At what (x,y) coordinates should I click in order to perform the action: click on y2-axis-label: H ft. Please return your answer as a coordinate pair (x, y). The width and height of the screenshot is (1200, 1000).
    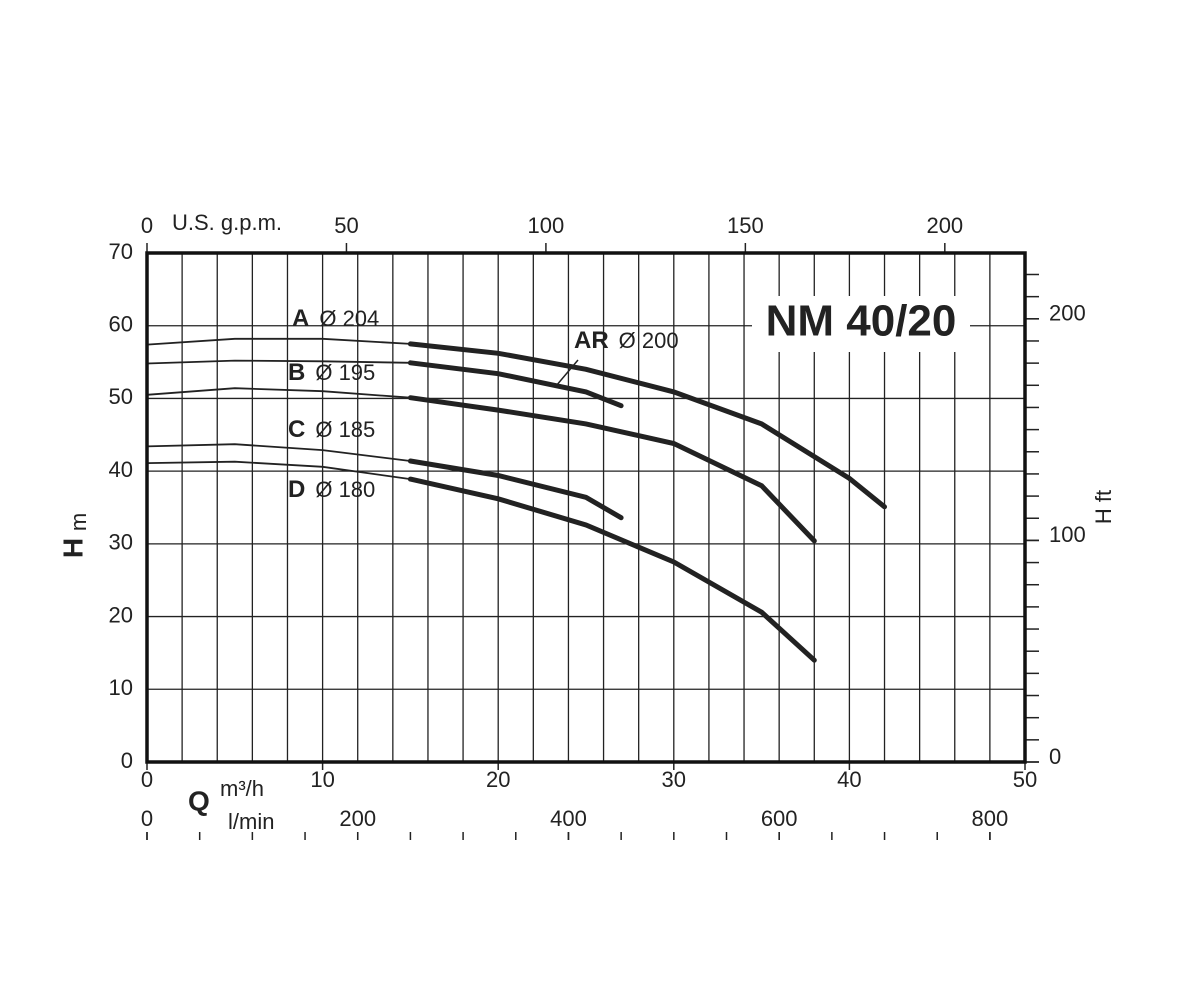
    Looking at the image, I should click on (1103, 507).